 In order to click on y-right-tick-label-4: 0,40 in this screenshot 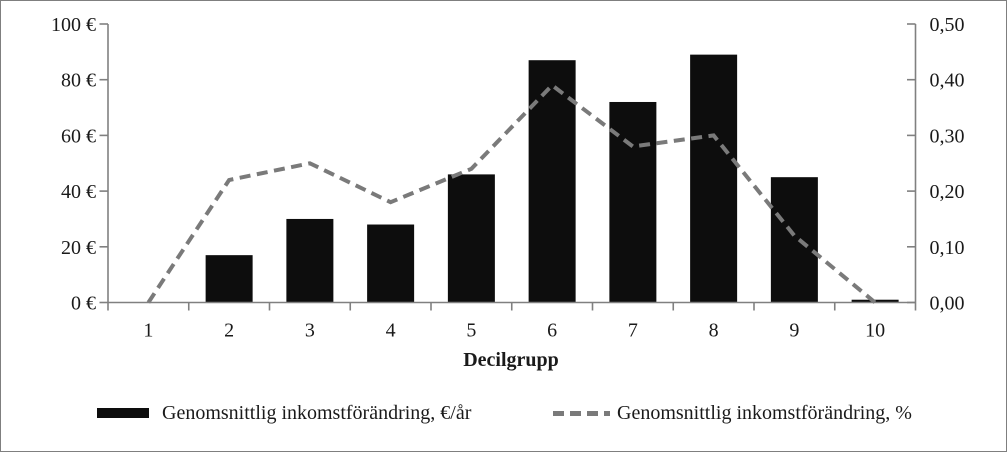, I will do `click(947, 81)`.